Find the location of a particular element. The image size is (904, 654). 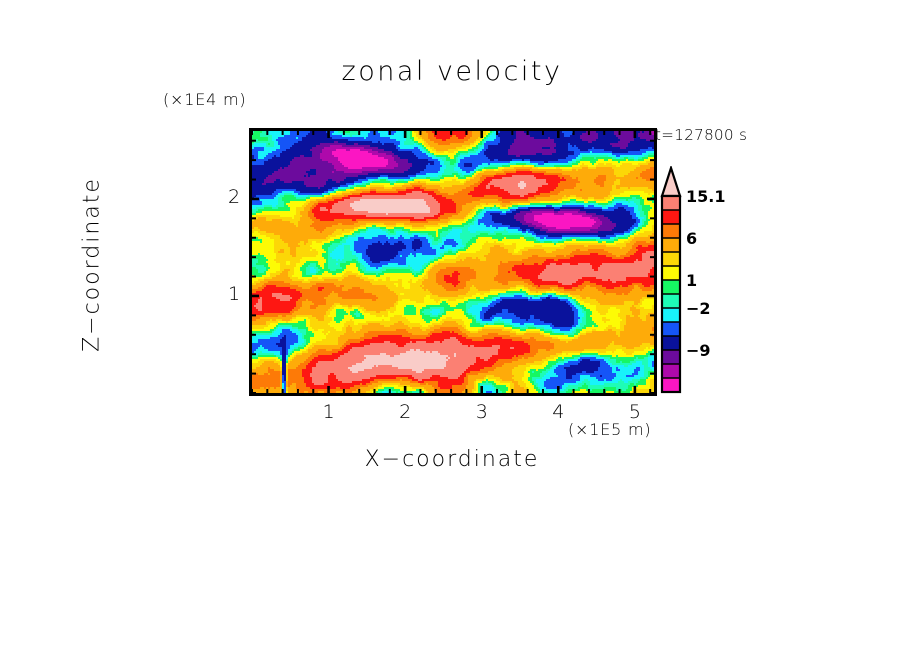

x-axis-title: X−coordinate is located at coordinates (452, 459).